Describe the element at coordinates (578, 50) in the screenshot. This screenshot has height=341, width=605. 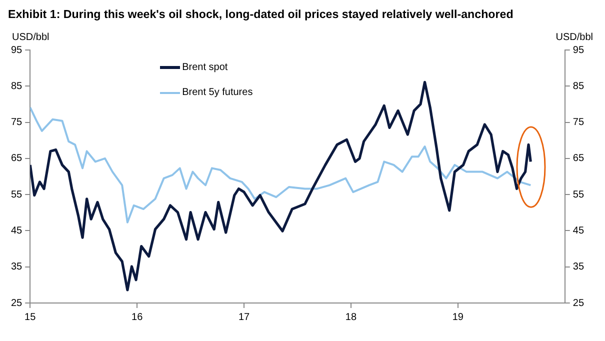
I see `y2-tick-label: 95` at that location.